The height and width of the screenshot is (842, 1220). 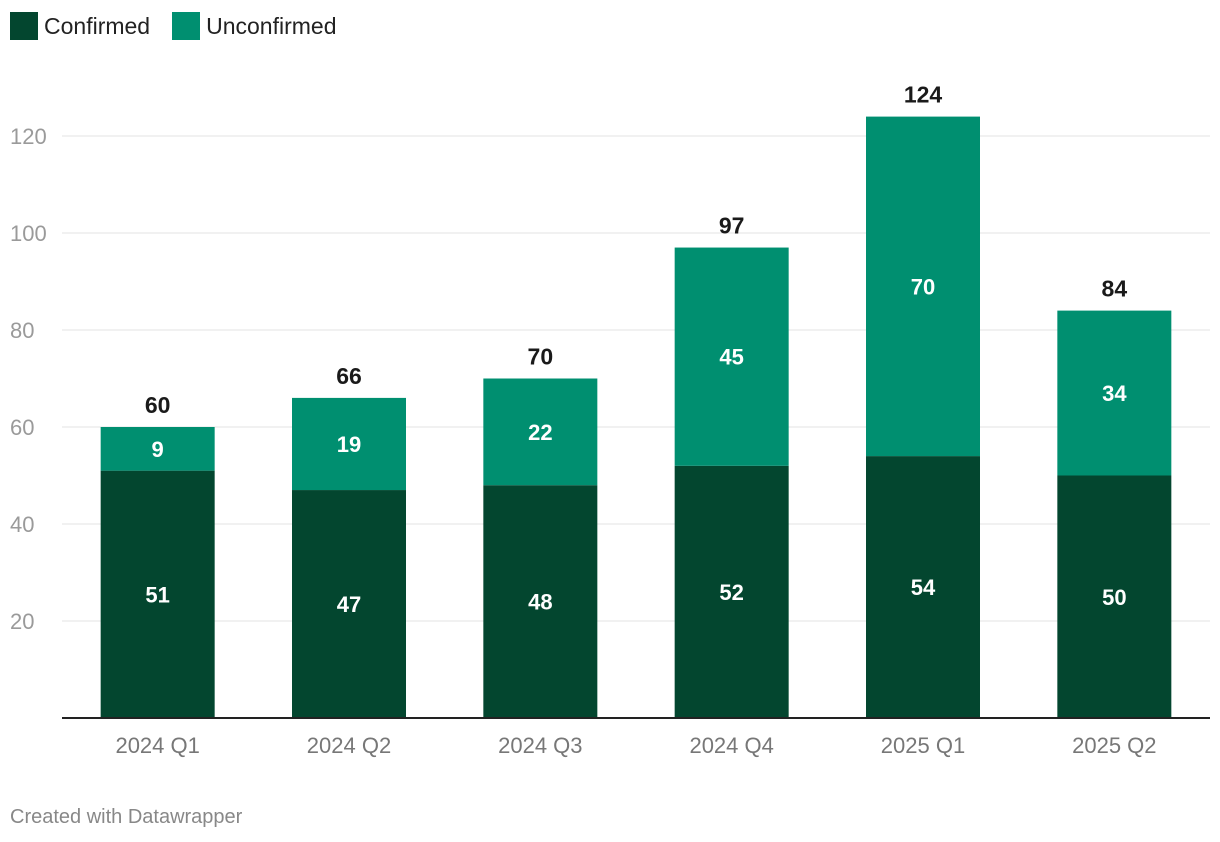 I want to click on legend-label-confirmed: Confirmed, so click(x=97, y=25).